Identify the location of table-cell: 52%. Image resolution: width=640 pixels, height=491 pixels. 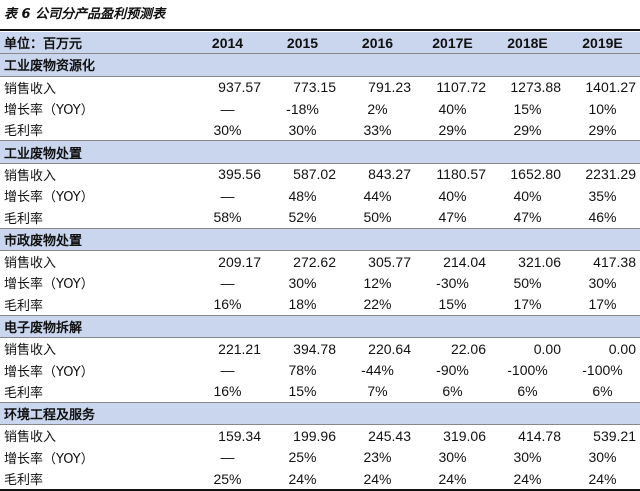
(302, 217).